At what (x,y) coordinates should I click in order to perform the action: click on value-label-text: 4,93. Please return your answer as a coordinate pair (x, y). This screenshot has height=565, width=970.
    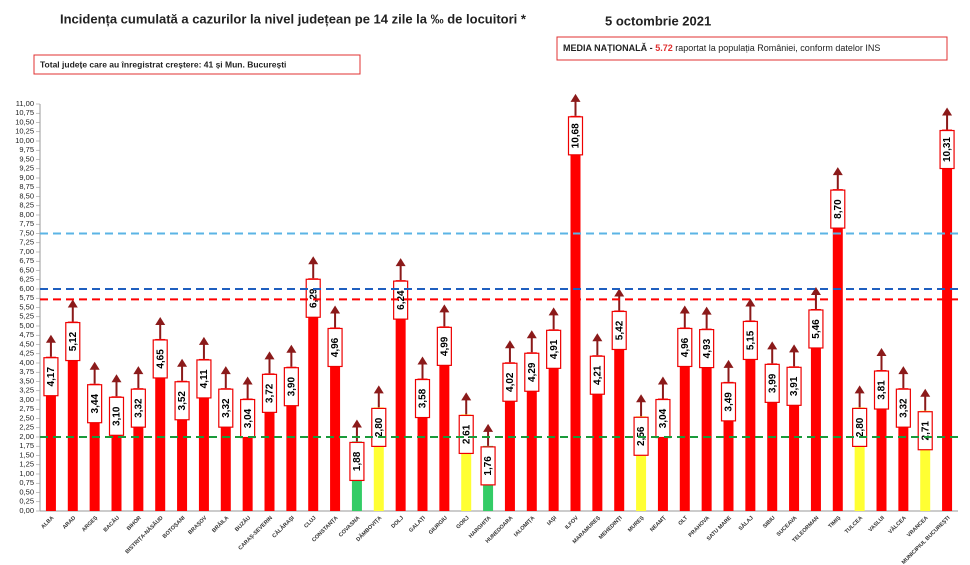
    Looking at the image, I should click on (707, 348).